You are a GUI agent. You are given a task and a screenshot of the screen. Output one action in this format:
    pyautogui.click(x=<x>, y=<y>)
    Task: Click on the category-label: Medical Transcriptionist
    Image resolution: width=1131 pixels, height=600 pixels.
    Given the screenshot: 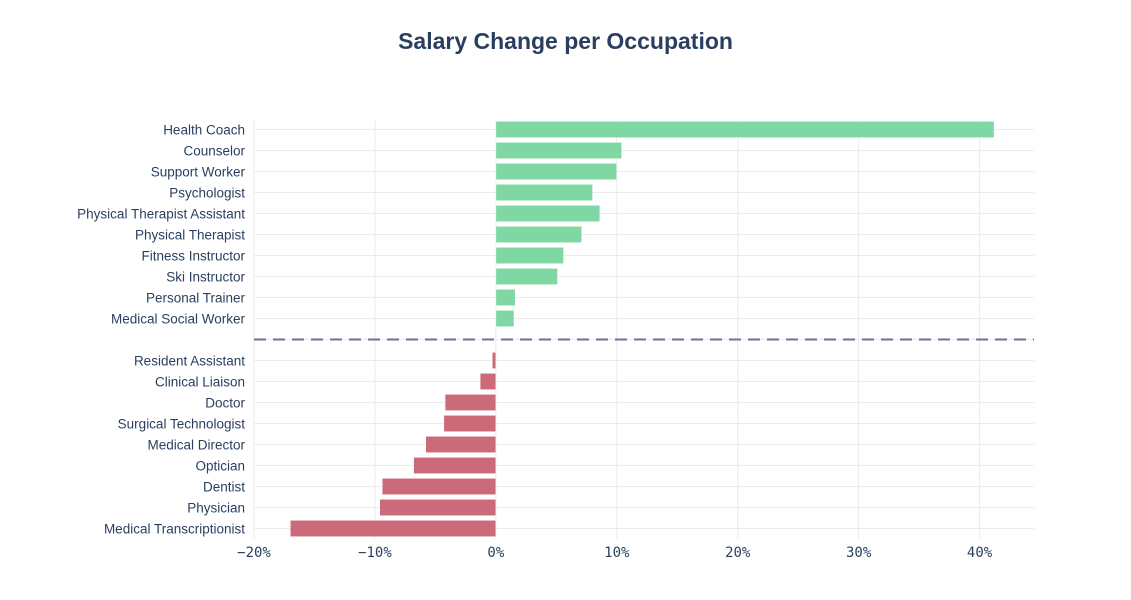 What is the action you would take?
    pyautogui.click(x=174, y=529)
    